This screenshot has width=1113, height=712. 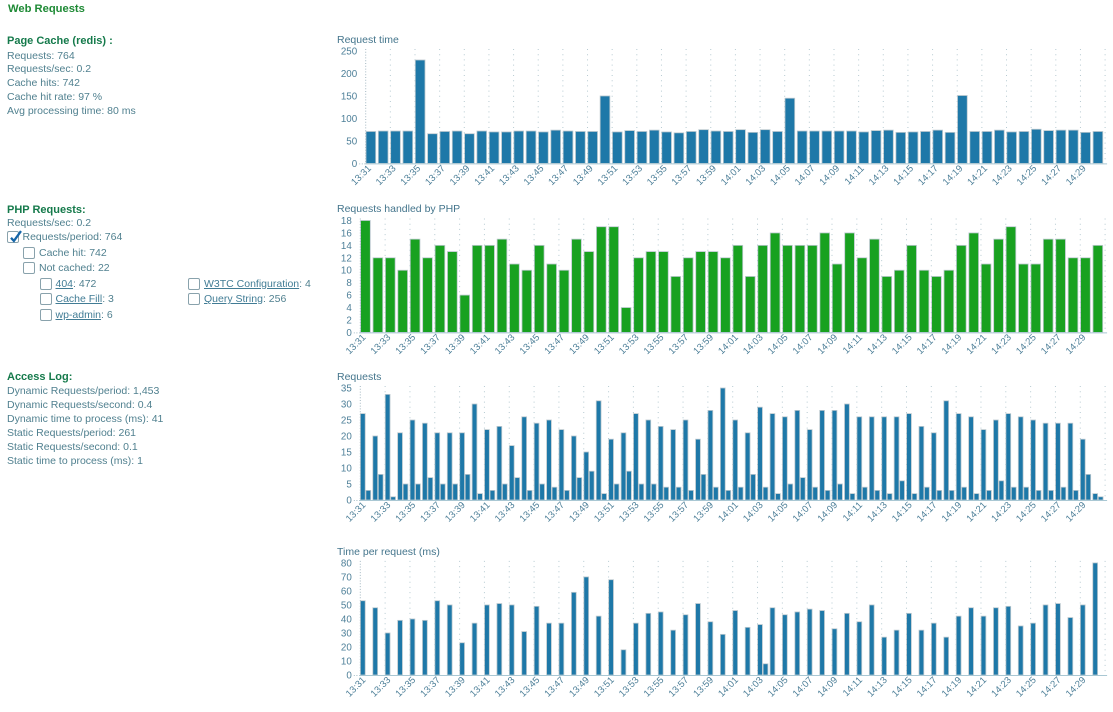 I want to click on y-tick-label: 12, so click(x=346, y=258).